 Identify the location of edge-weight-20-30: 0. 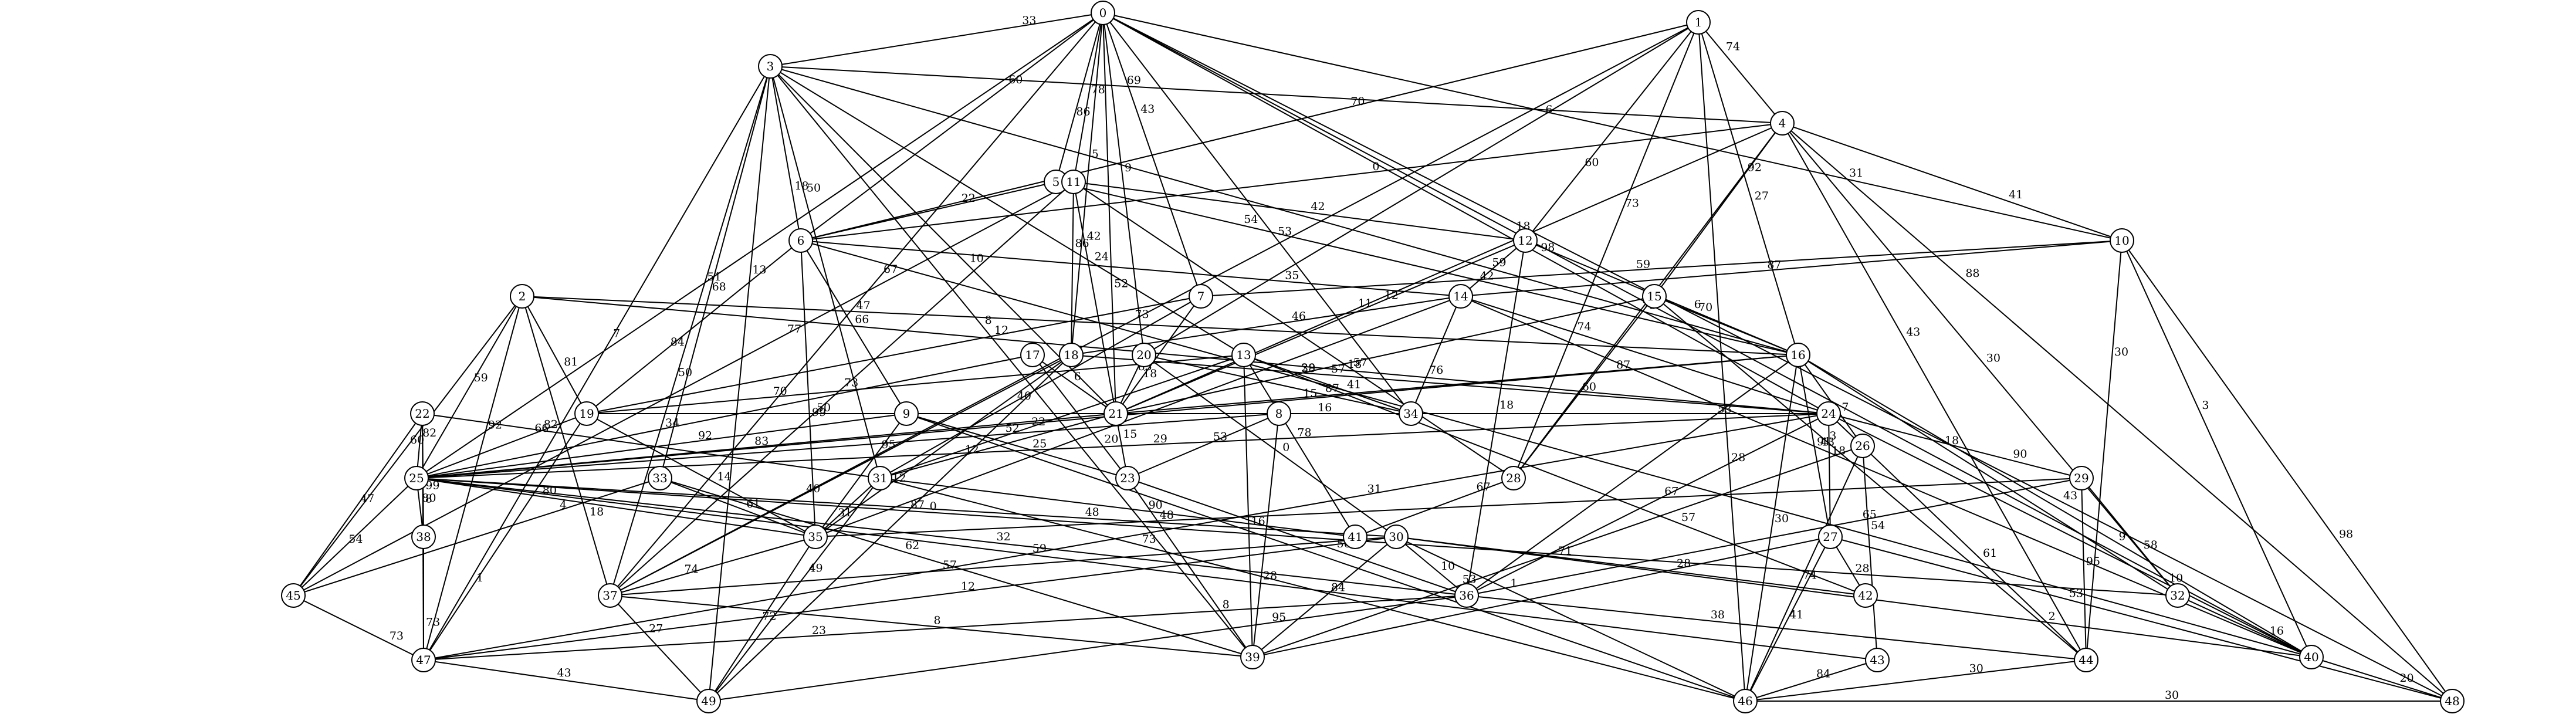
(1285, 447).